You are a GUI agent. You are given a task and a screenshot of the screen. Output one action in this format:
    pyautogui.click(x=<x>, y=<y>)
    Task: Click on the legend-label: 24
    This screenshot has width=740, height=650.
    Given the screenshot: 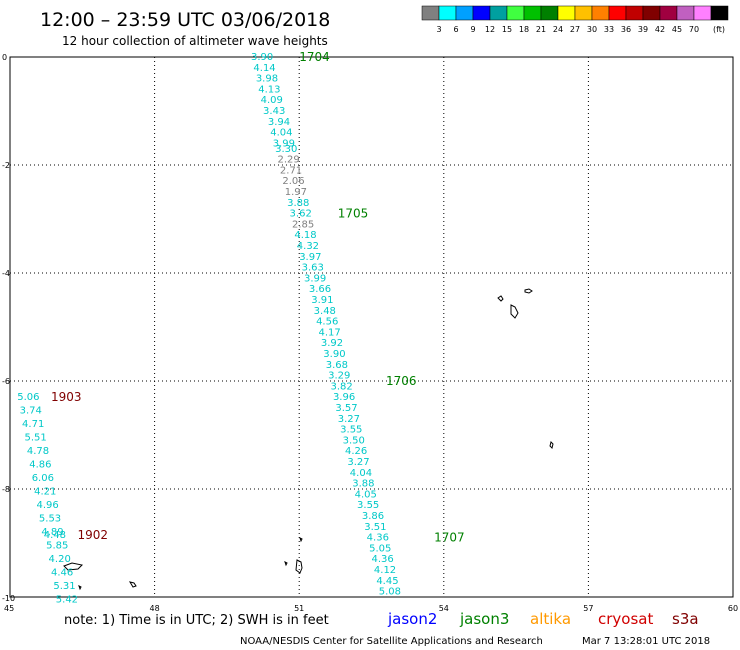 What is the action you would take?
    pyautogui.click(x=558, y=29)
    